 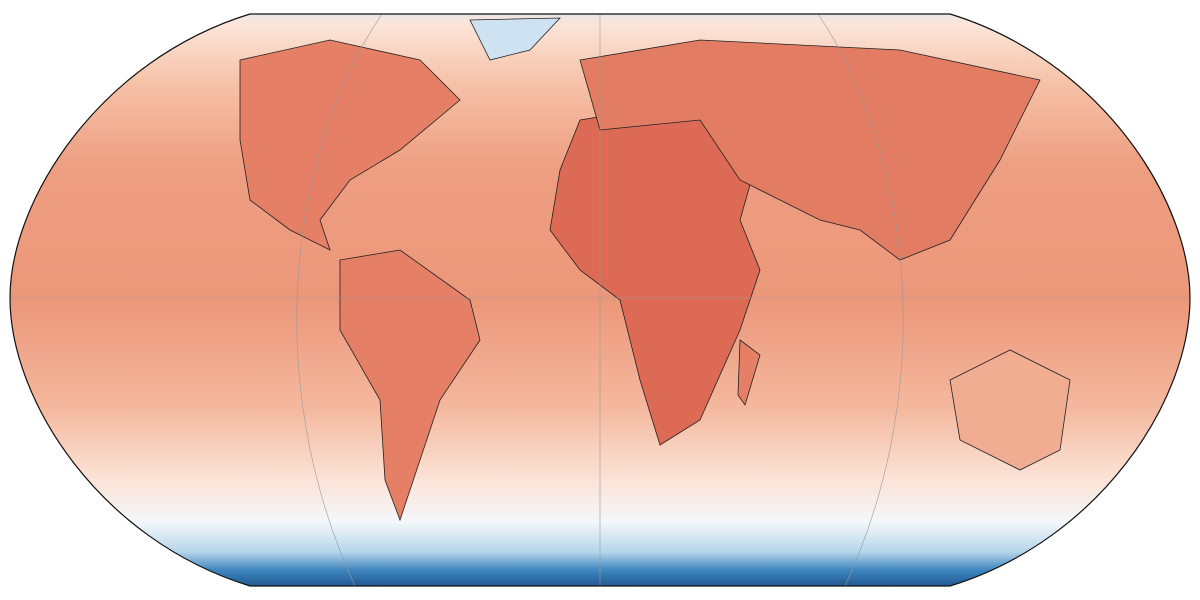 What do you see at coordinates (749, 372) in the screenshot?
I see `madagascar` at bounding box center [749, 372].